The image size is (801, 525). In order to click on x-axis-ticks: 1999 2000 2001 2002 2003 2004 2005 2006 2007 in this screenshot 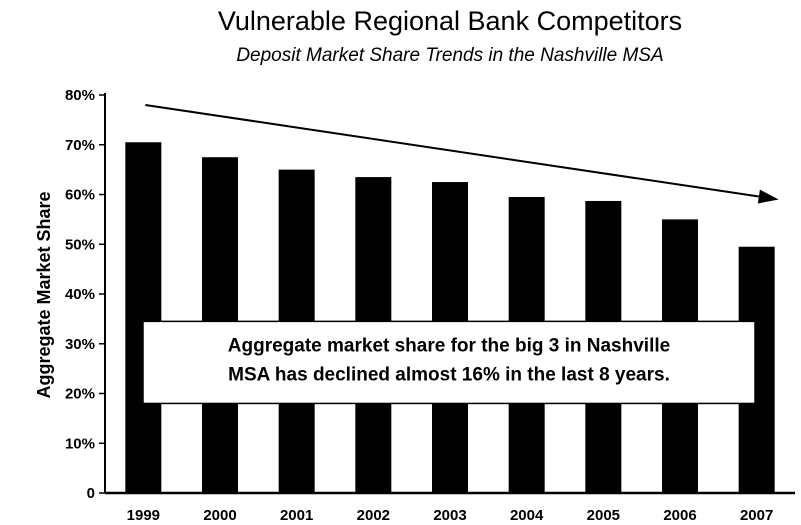, I will do `click(450, 515)`.